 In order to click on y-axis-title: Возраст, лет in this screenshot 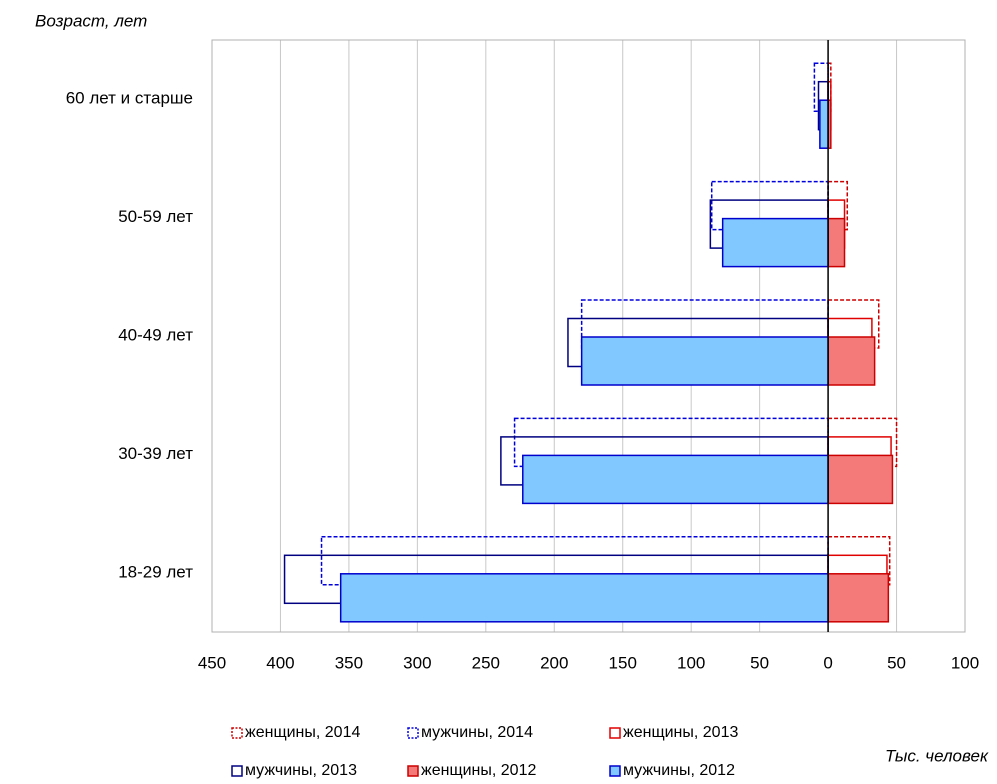, I will do `click(91, 20)`.